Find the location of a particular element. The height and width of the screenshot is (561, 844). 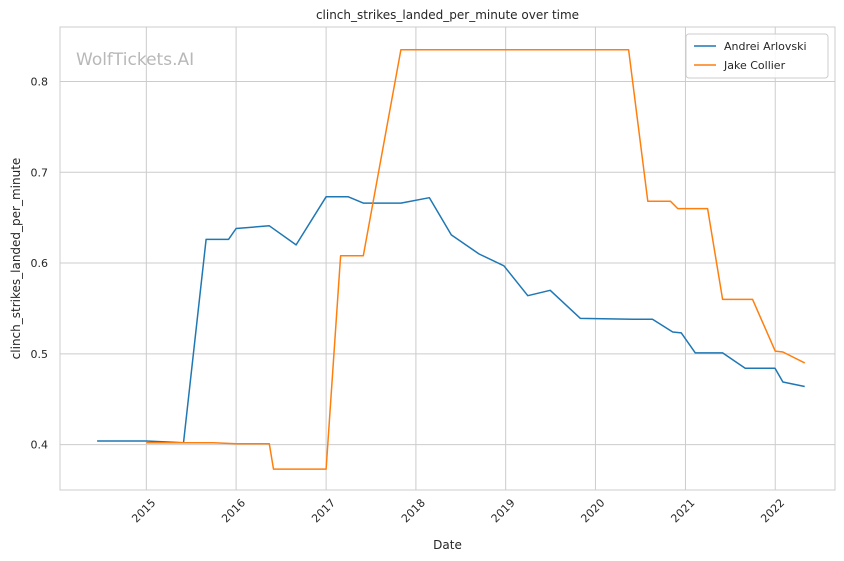

legend-box is located at coordinates (757, 56).